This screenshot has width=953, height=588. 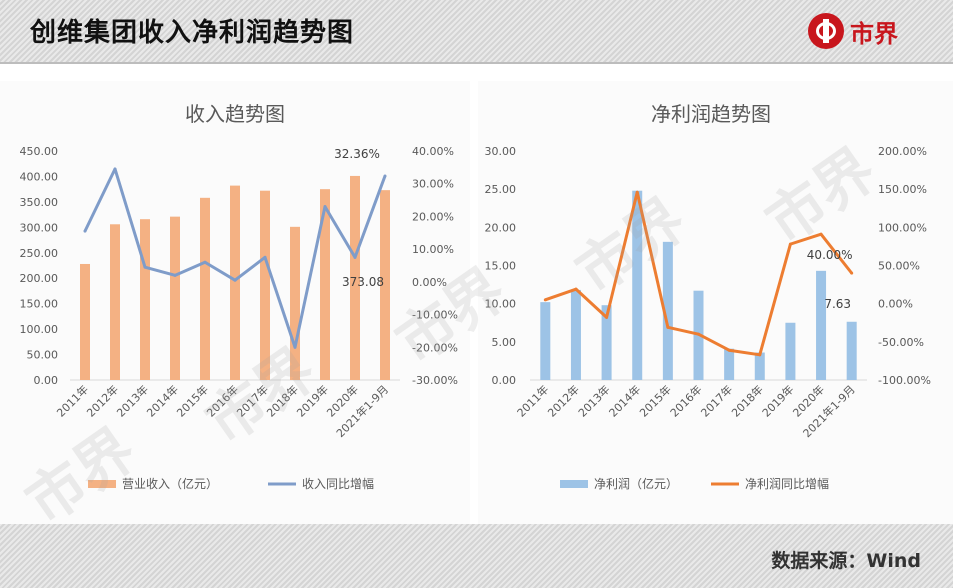 I want to click on right-axis-tick-label: 100.00%, so click(x=902, y=227).